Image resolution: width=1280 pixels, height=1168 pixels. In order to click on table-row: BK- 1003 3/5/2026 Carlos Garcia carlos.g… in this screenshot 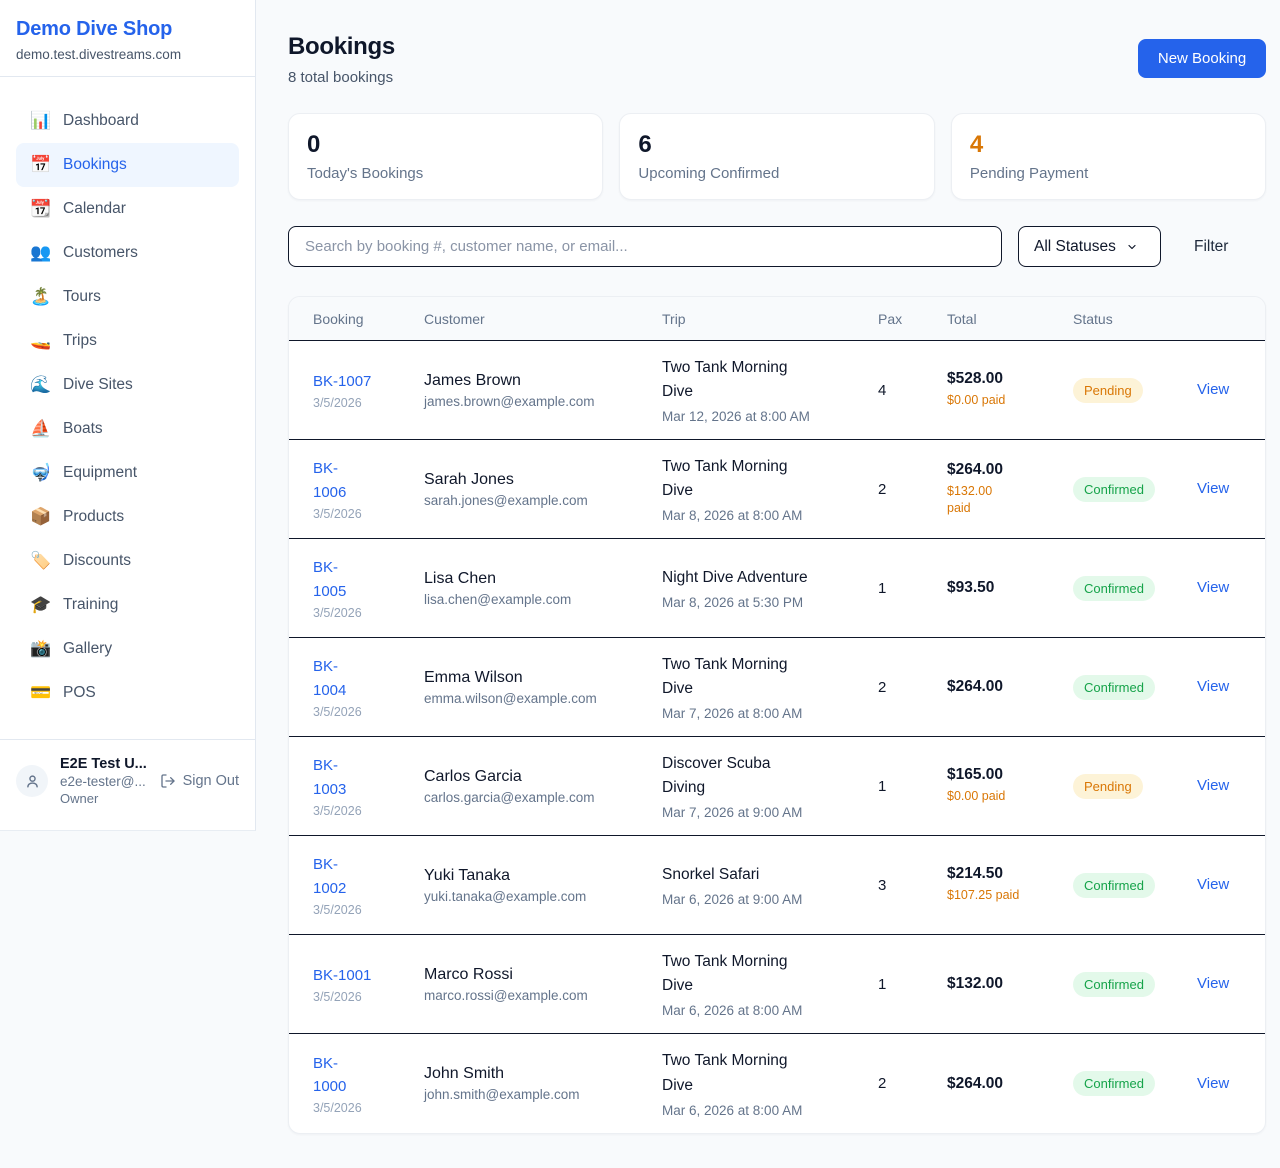, I will do `click(777, 786)`.